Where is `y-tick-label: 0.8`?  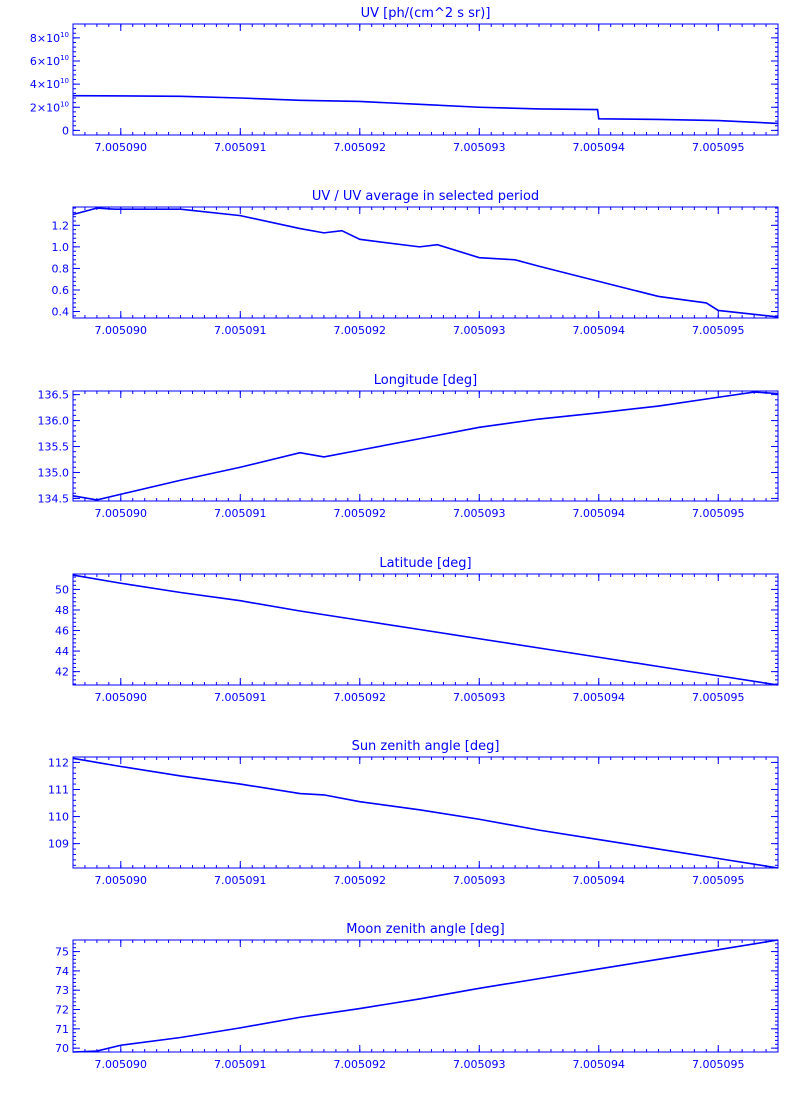
y-tick-label: 0.8 is located at coordinates (61, 268).